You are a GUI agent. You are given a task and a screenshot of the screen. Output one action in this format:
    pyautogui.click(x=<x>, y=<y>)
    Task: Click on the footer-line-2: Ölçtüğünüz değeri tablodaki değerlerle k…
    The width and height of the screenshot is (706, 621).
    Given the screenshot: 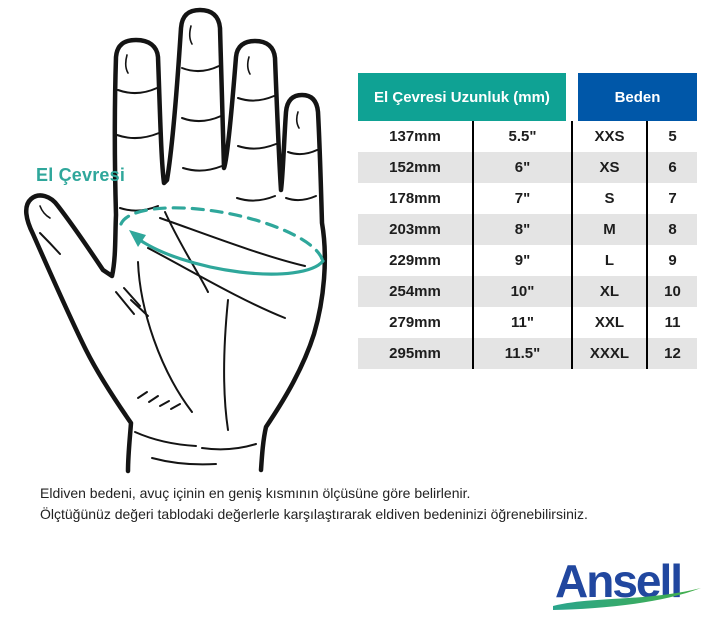 What is the action you would take?
    pyautogui.click(x=314, y=514)
    